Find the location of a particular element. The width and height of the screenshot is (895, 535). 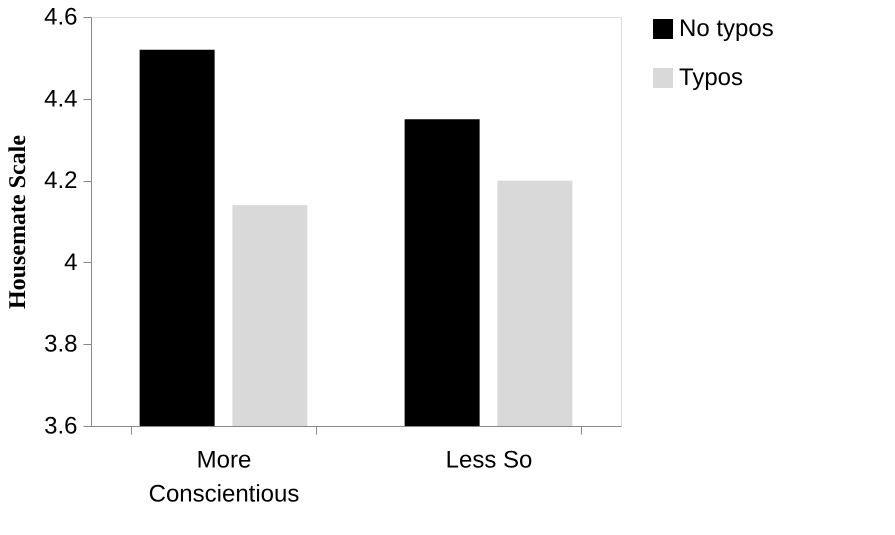

legend-label: Typos is located at coordinates (711, 77).